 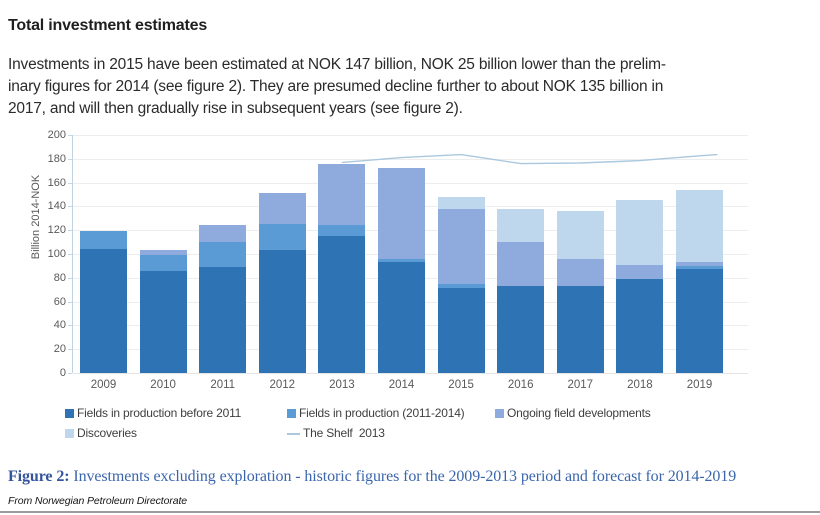 I want to click on bar-2019, so click(x=699, y=281).